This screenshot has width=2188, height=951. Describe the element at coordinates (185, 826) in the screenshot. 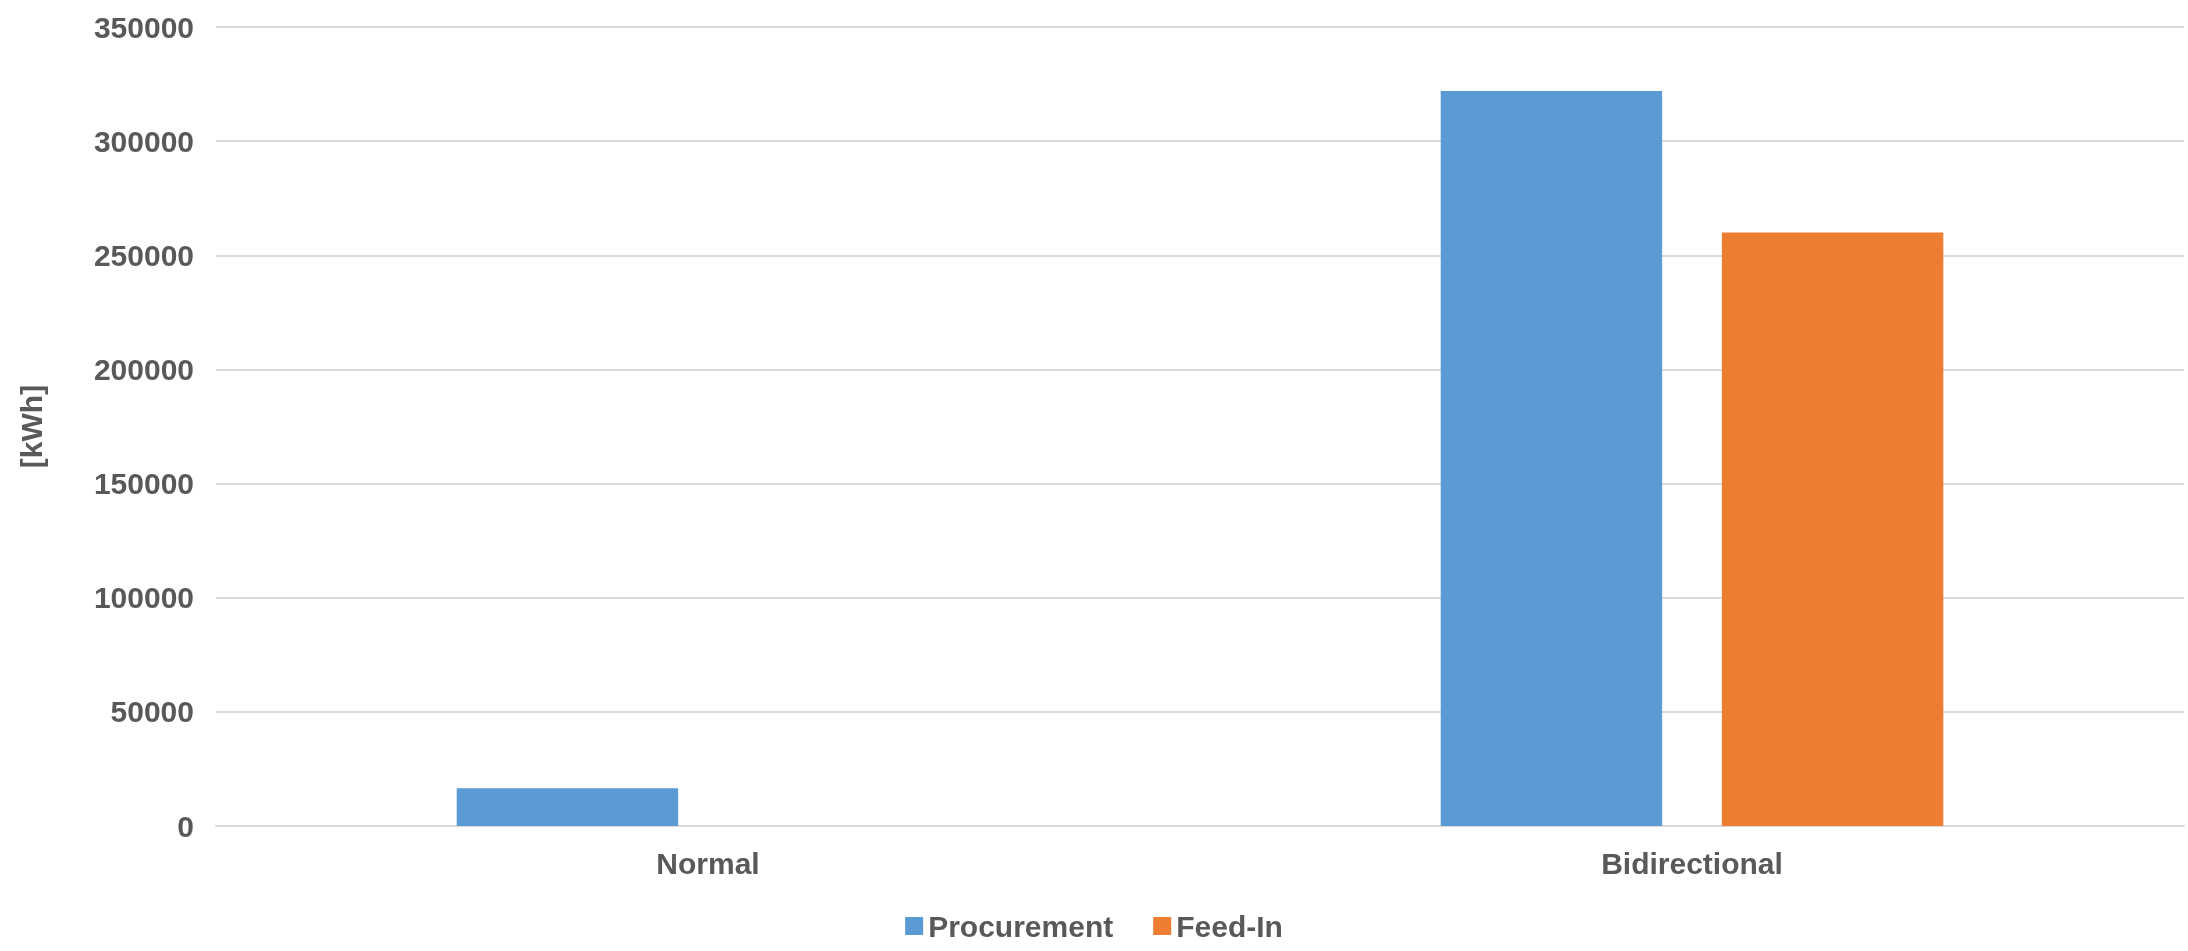

I see `y-tick-label: 0` at that location.